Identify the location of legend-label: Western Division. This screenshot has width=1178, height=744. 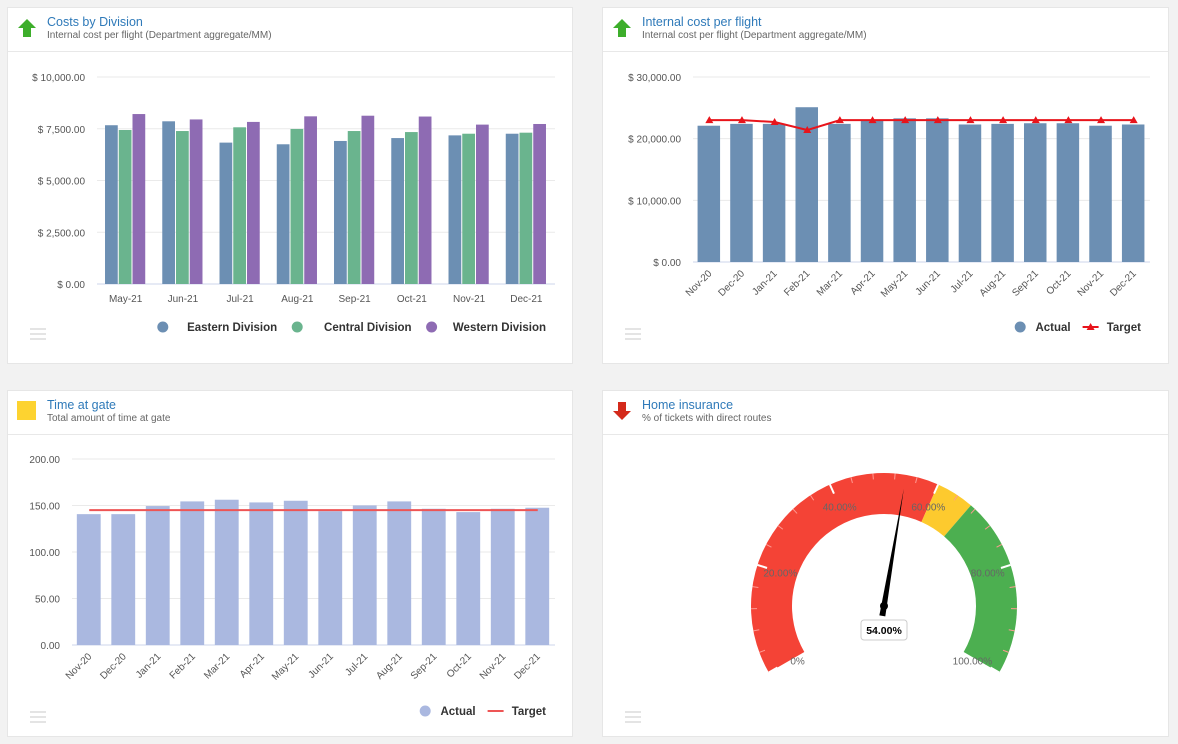
(499, 328).